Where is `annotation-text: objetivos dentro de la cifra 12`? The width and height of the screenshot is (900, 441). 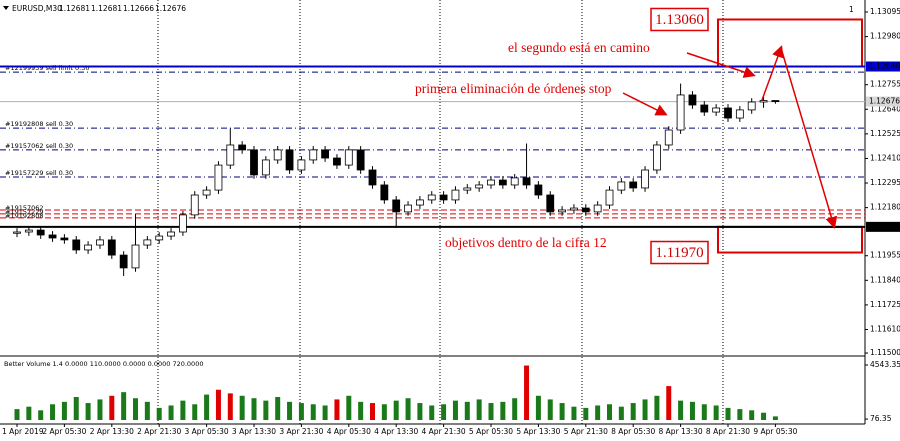 annotation-text: objetivos dentro de la cifra 12 is located at coordinates (526, 242).